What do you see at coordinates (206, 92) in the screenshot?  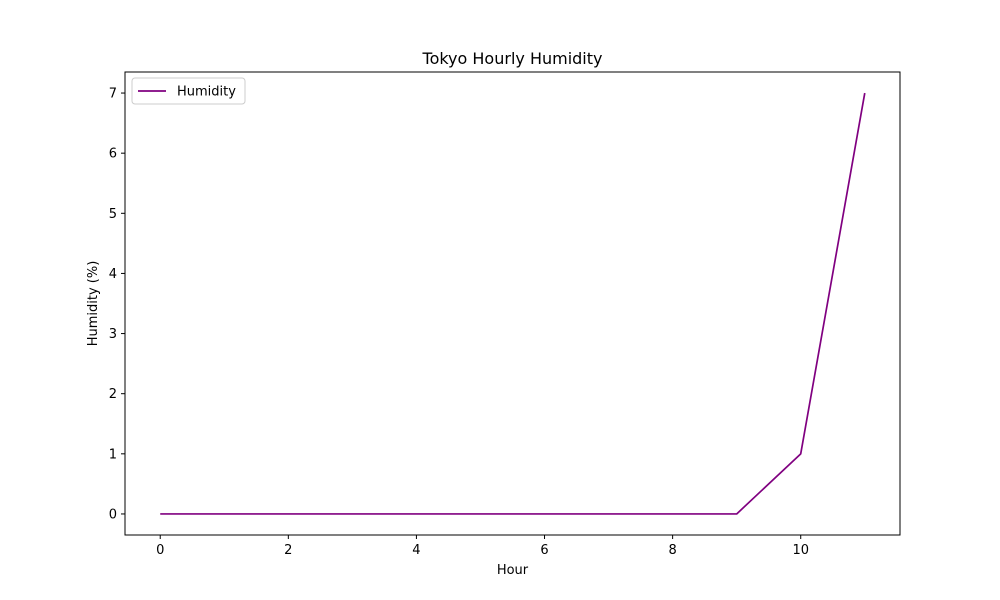 I see `legend-label-humidity: Humidity` at bounding box center [206, 92].